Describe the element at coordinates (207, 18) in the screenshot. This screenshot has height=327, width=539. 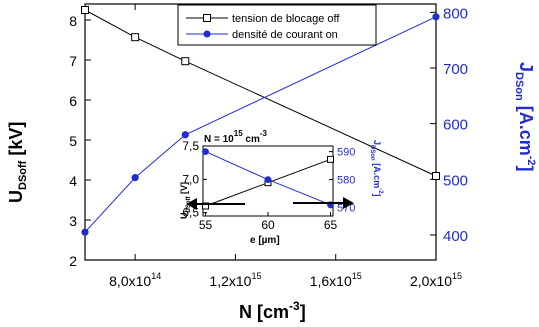
I see `legend-marker-tension` at that location.